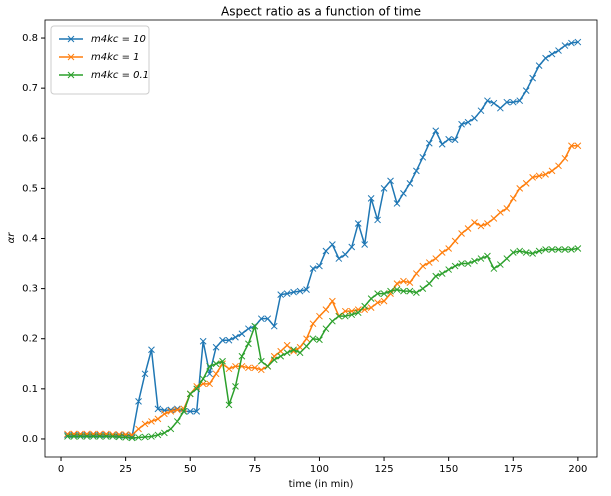  Describe the element at coordinates (30, 339) in the screenshot. I see `y-tick-label: 0.2` at that location.